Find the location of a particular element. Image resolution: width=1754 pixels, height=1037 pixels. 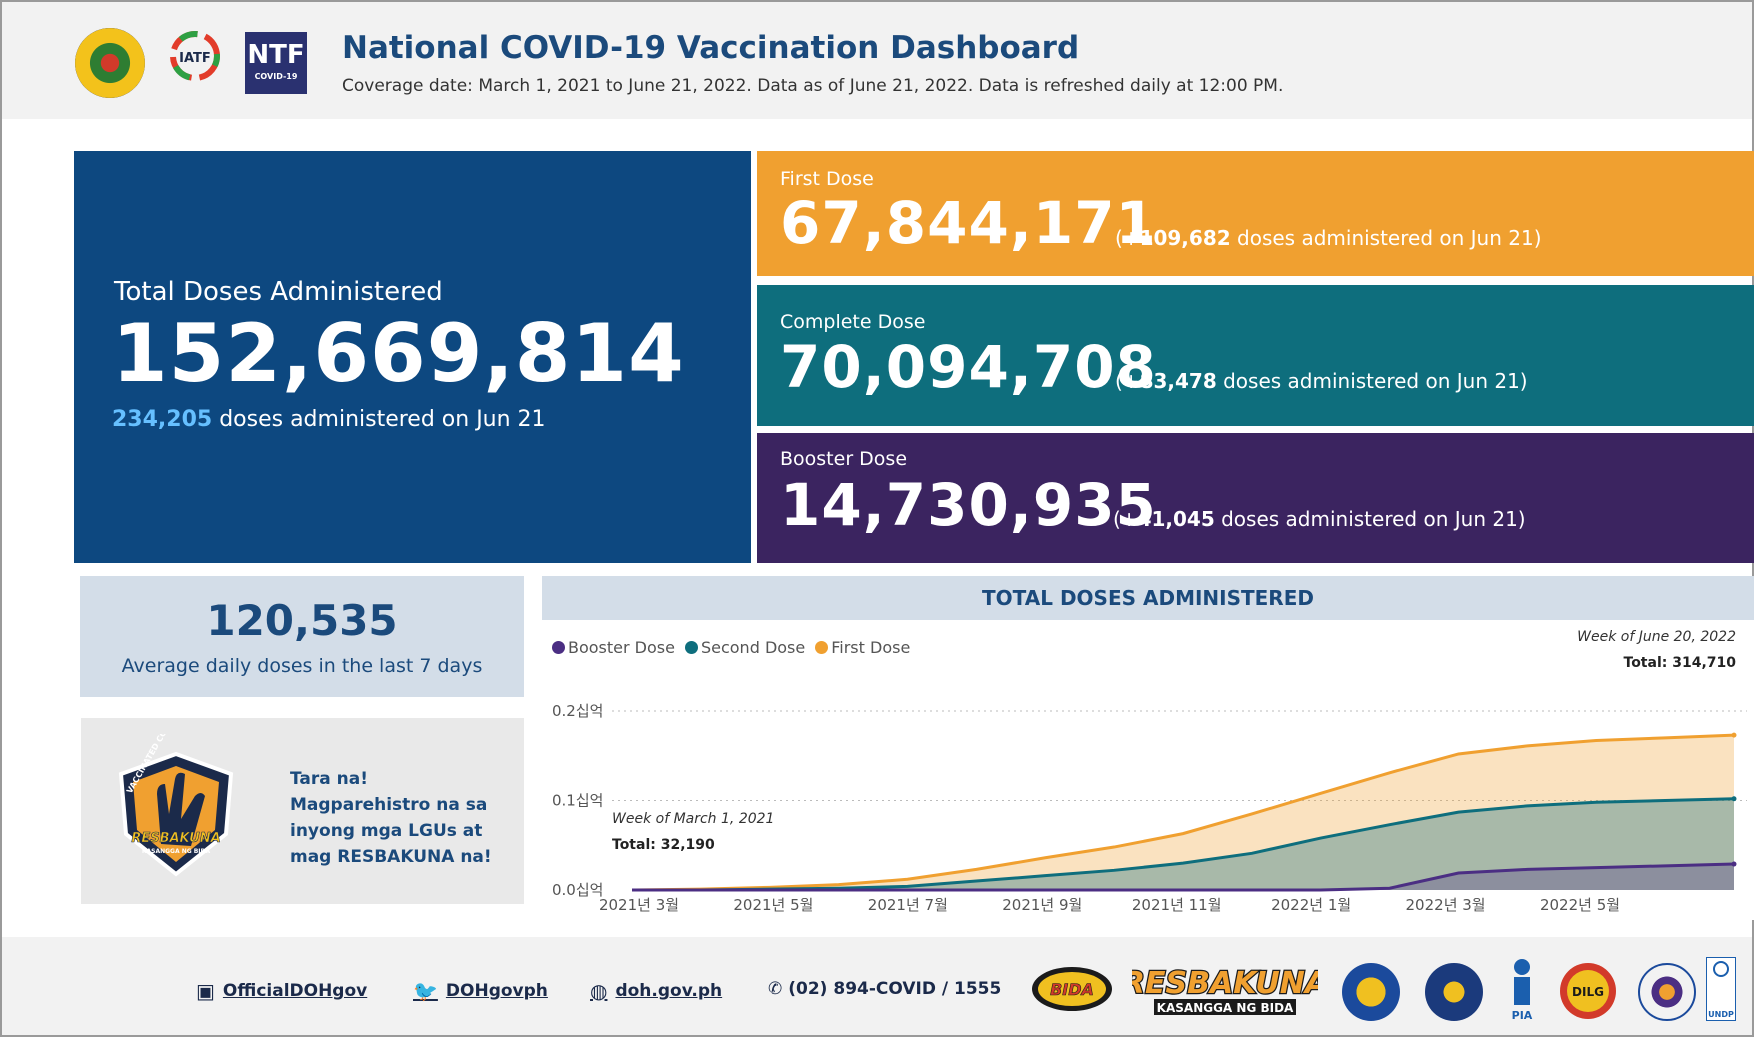

first-dose-suffix: doses administered on Jun 21) is located at coordinates (1386, 238).